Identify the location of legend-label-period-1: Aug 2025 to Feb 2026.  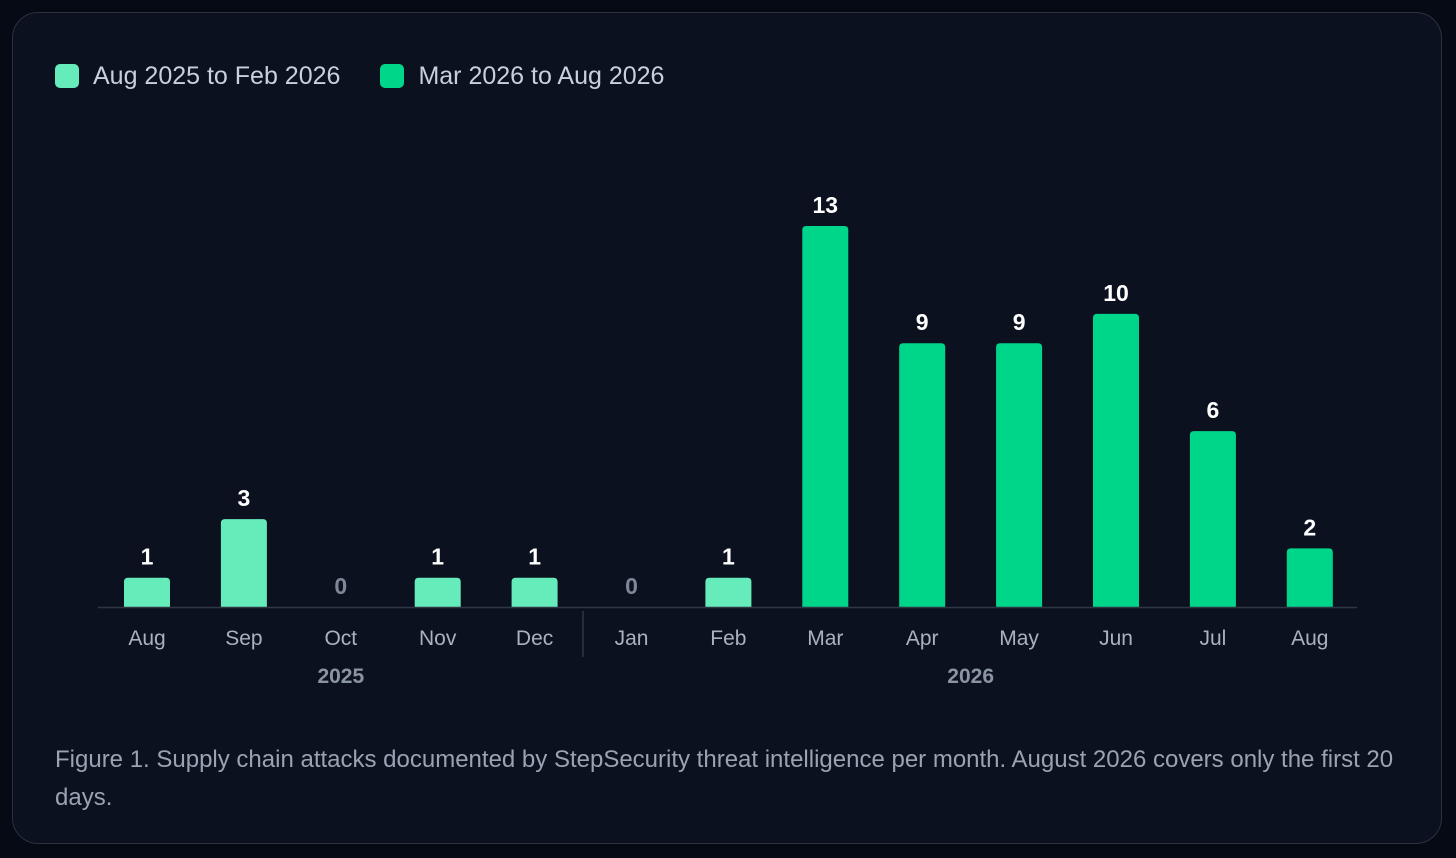
(217, 76).